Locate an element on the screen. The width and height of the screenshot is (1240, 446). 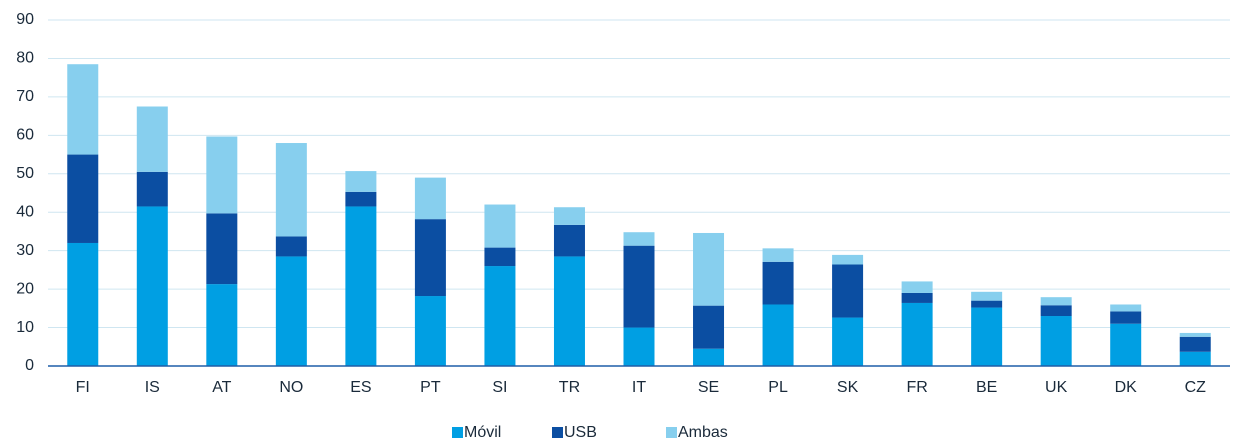
x-tick-label: ES is located at coordinates (360, 387).